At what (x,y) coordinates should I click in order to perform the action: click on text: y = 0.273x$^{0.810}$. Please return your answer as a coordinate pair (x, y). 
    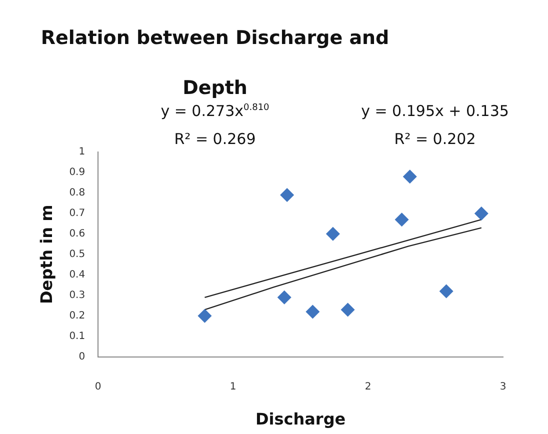
    Looking at the image, I should click on (215, 111).